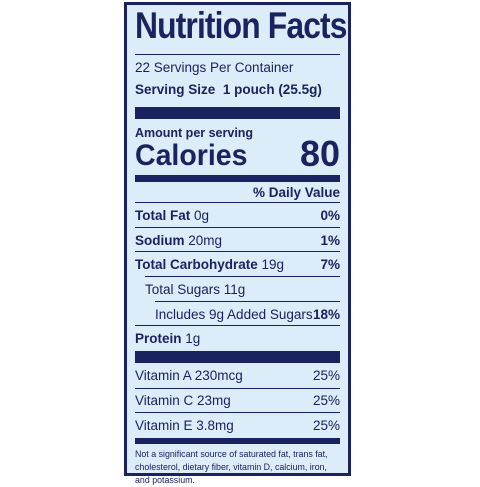 Image resolution: width=480 pixels, height=487 pixels. What do you see at coordinates (237, 338) in the screenshot?
I see `nutrient-row-protein: Protein 1g` at bounding box center [237, 338].